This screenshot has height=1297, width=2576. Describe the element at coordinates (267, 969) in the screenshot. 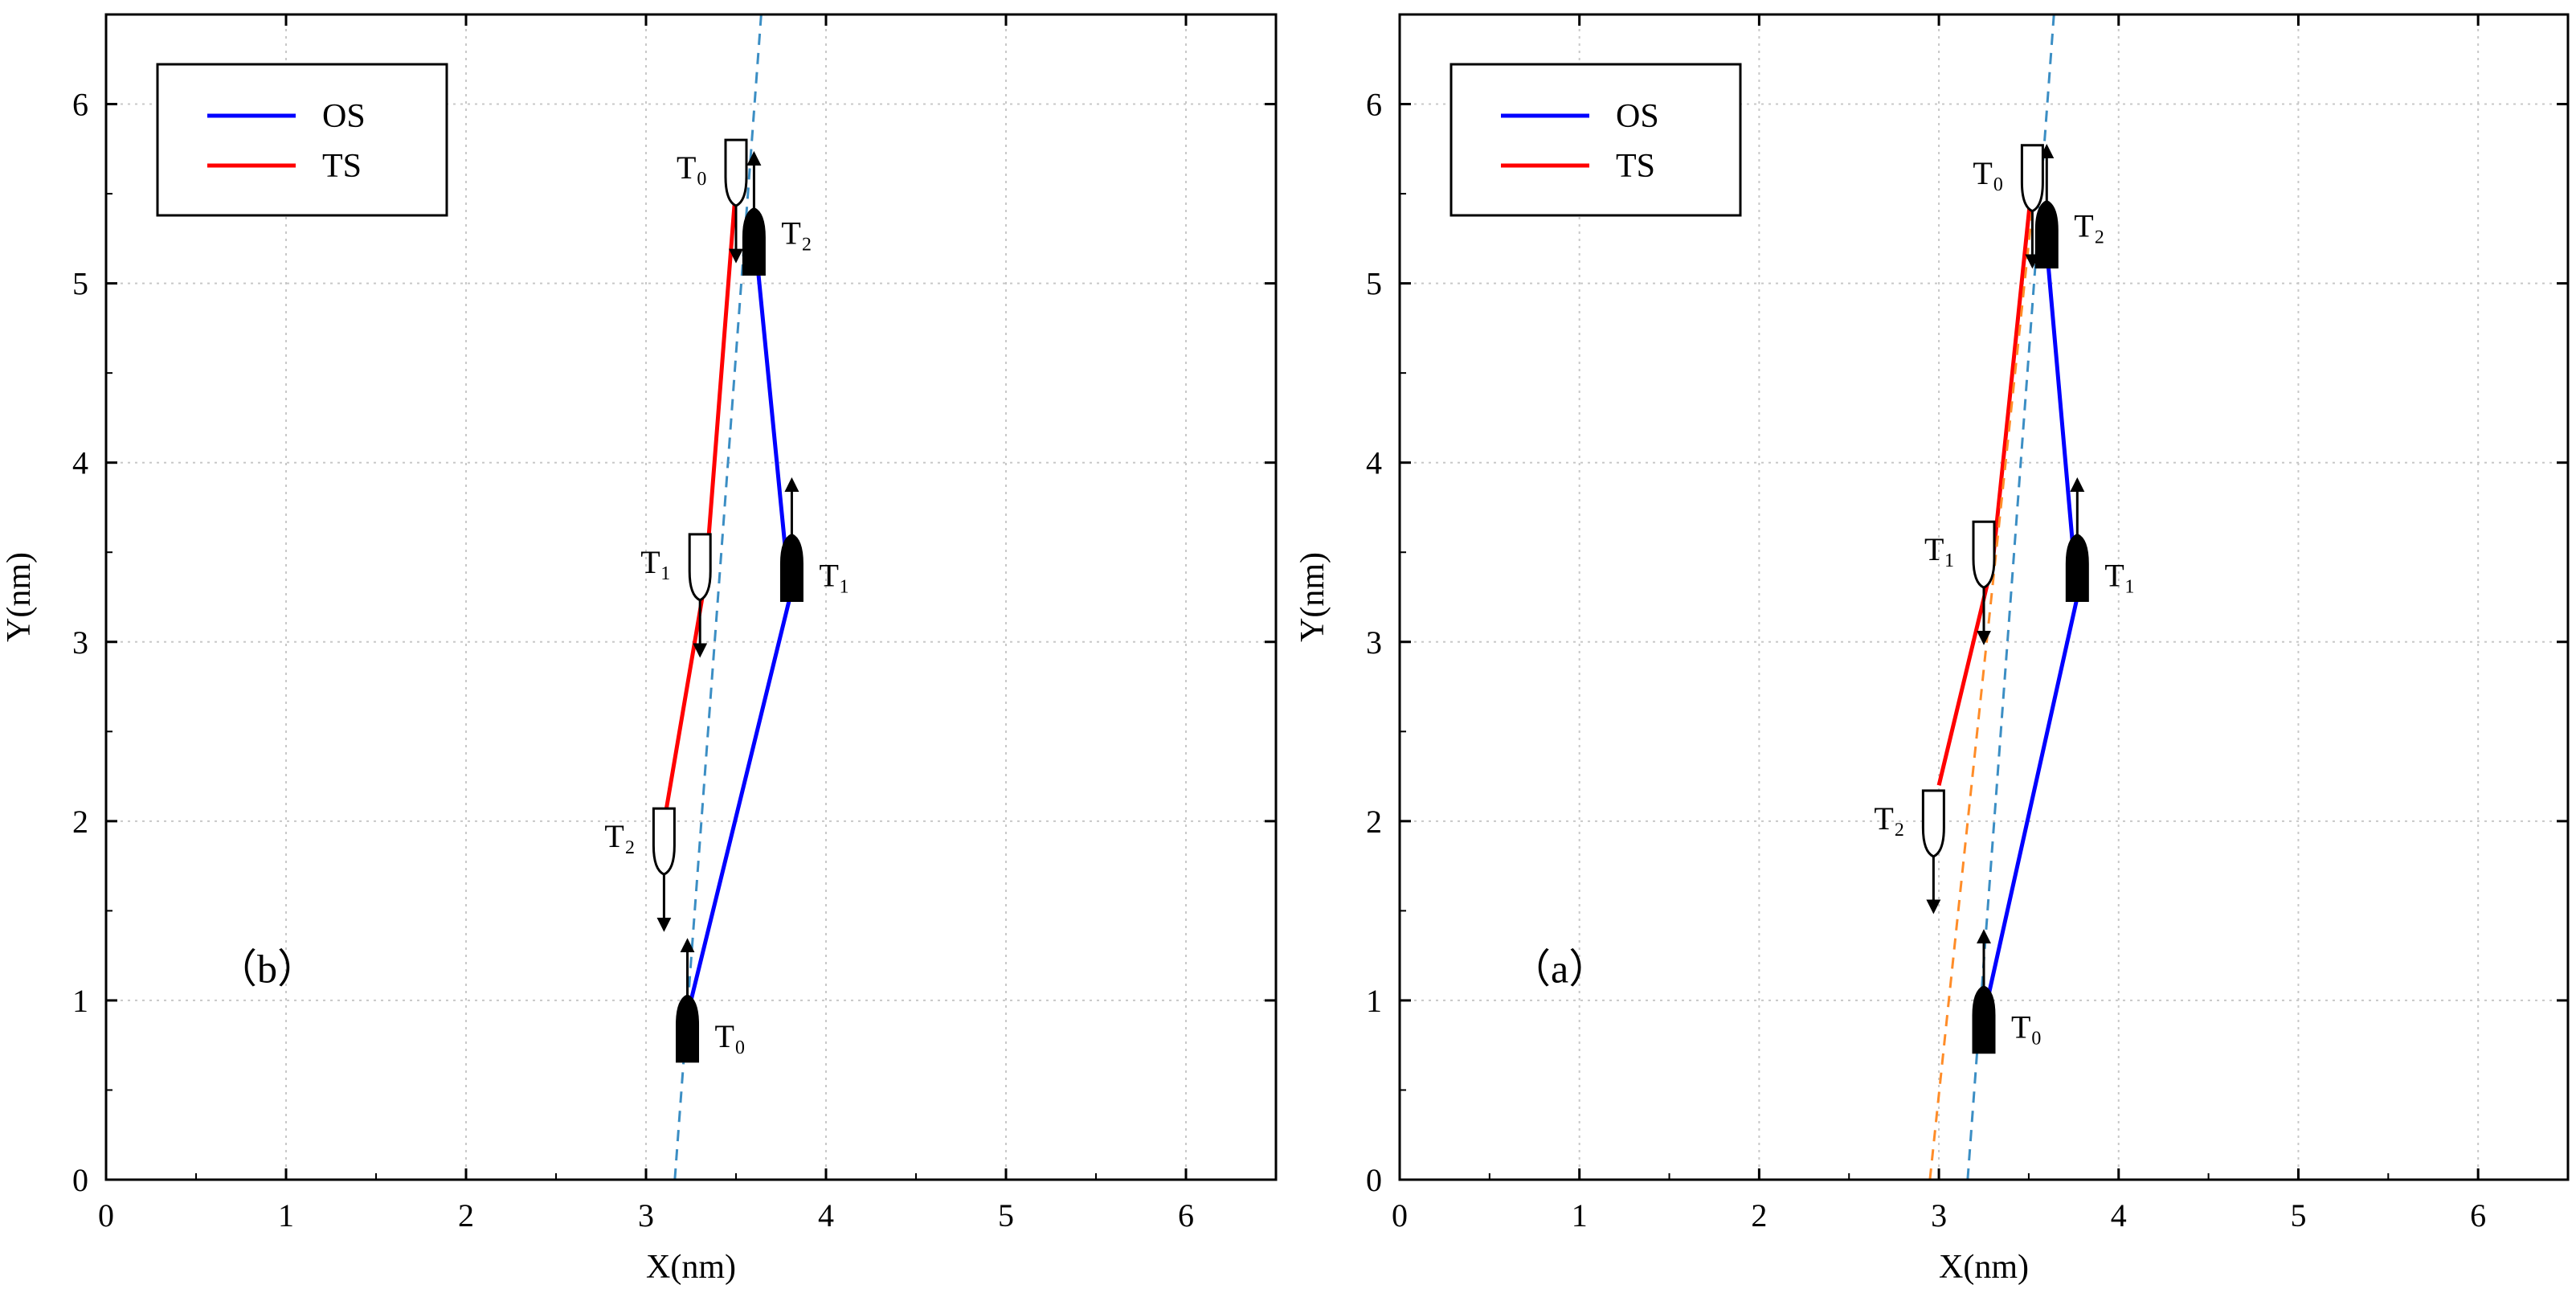

I see `panel-label: （b）` at that location.